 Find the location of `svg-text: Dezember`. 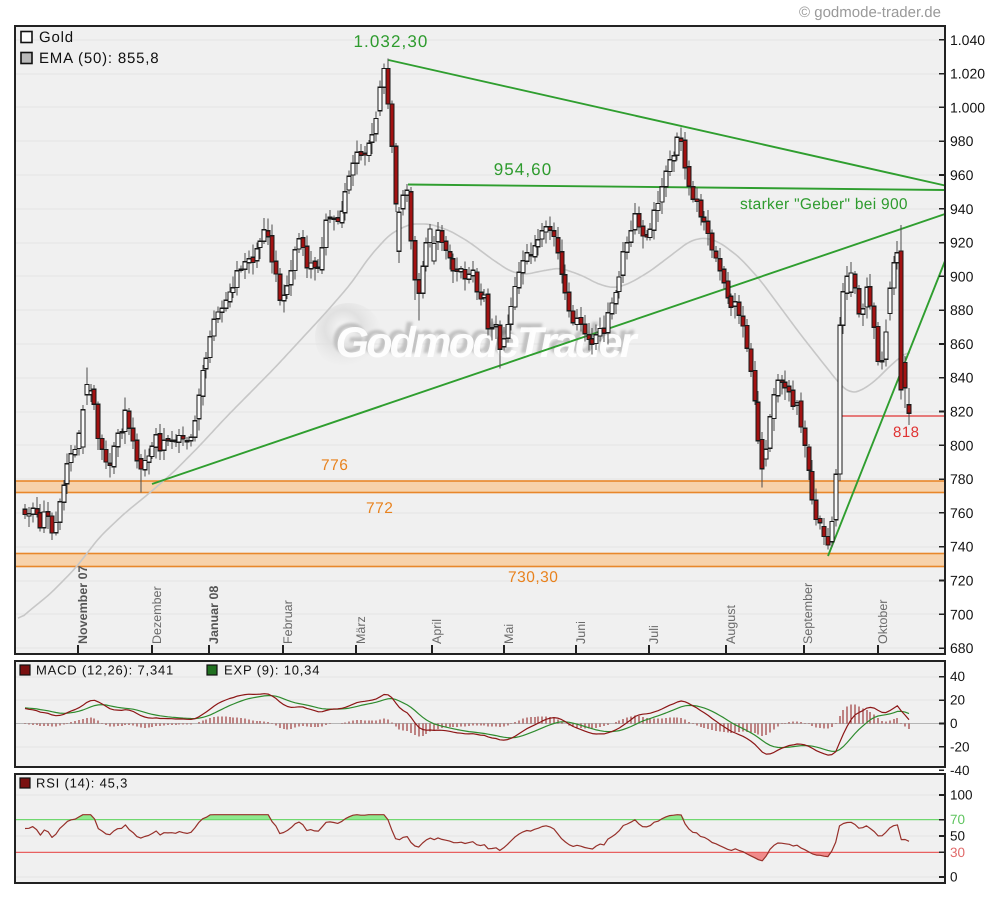

svg-text: Dezember is located at coordinates (157, 615).